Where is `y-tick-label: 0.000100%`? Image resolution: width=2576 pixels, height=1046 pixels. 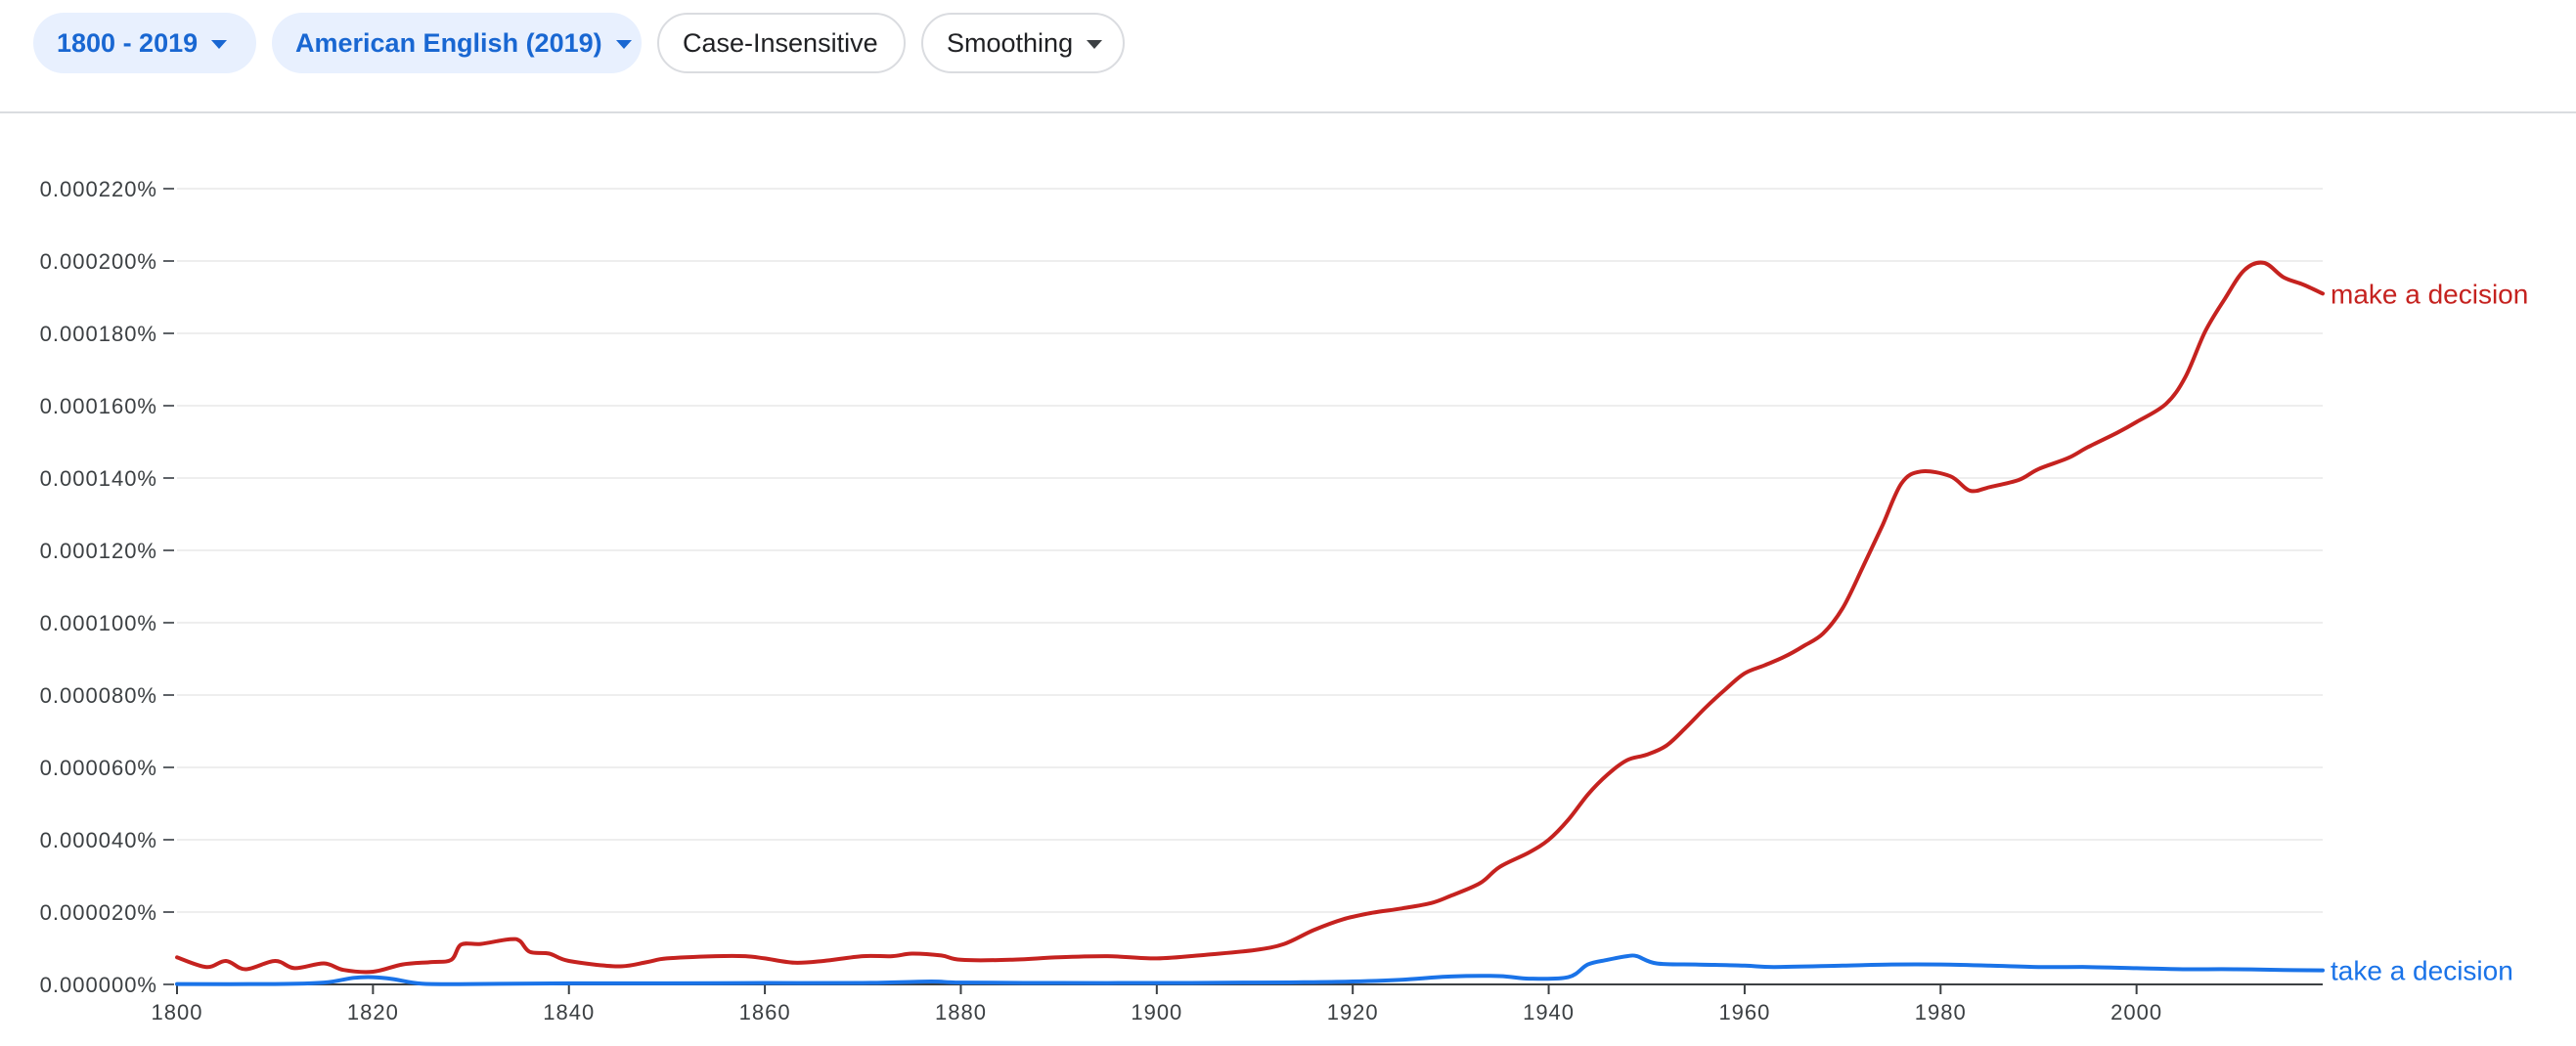 y-tick-label: 0.000100% is located at coordinates (99, 623).